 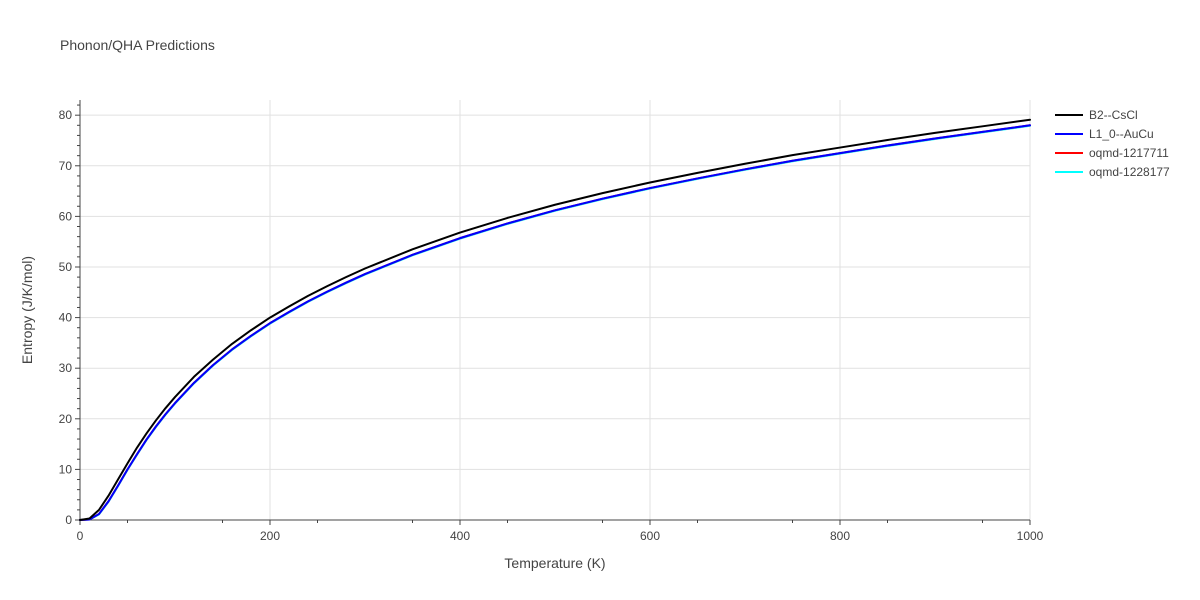 What do you see at coordinates (650, 536) in the screenshot?
I see `x-tick-label: 600` at bounding box center [650, 536].